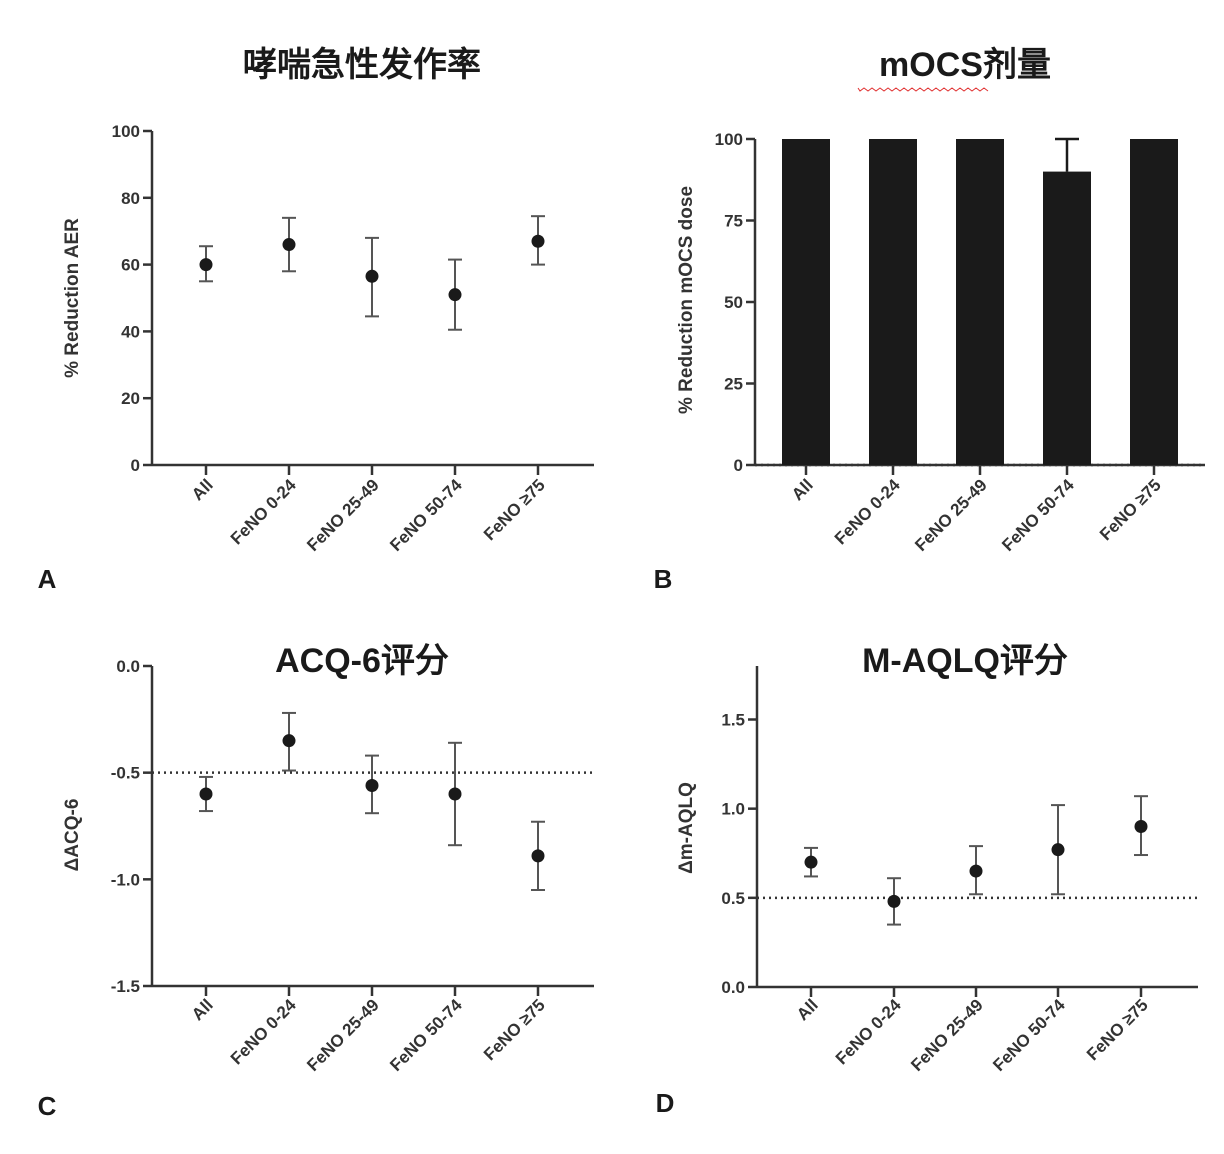  What do you see at coordinates (72, 835) in the screenshot?
I see `y-axis-label: ΔACQ-6` at bounding box center [72, 835].